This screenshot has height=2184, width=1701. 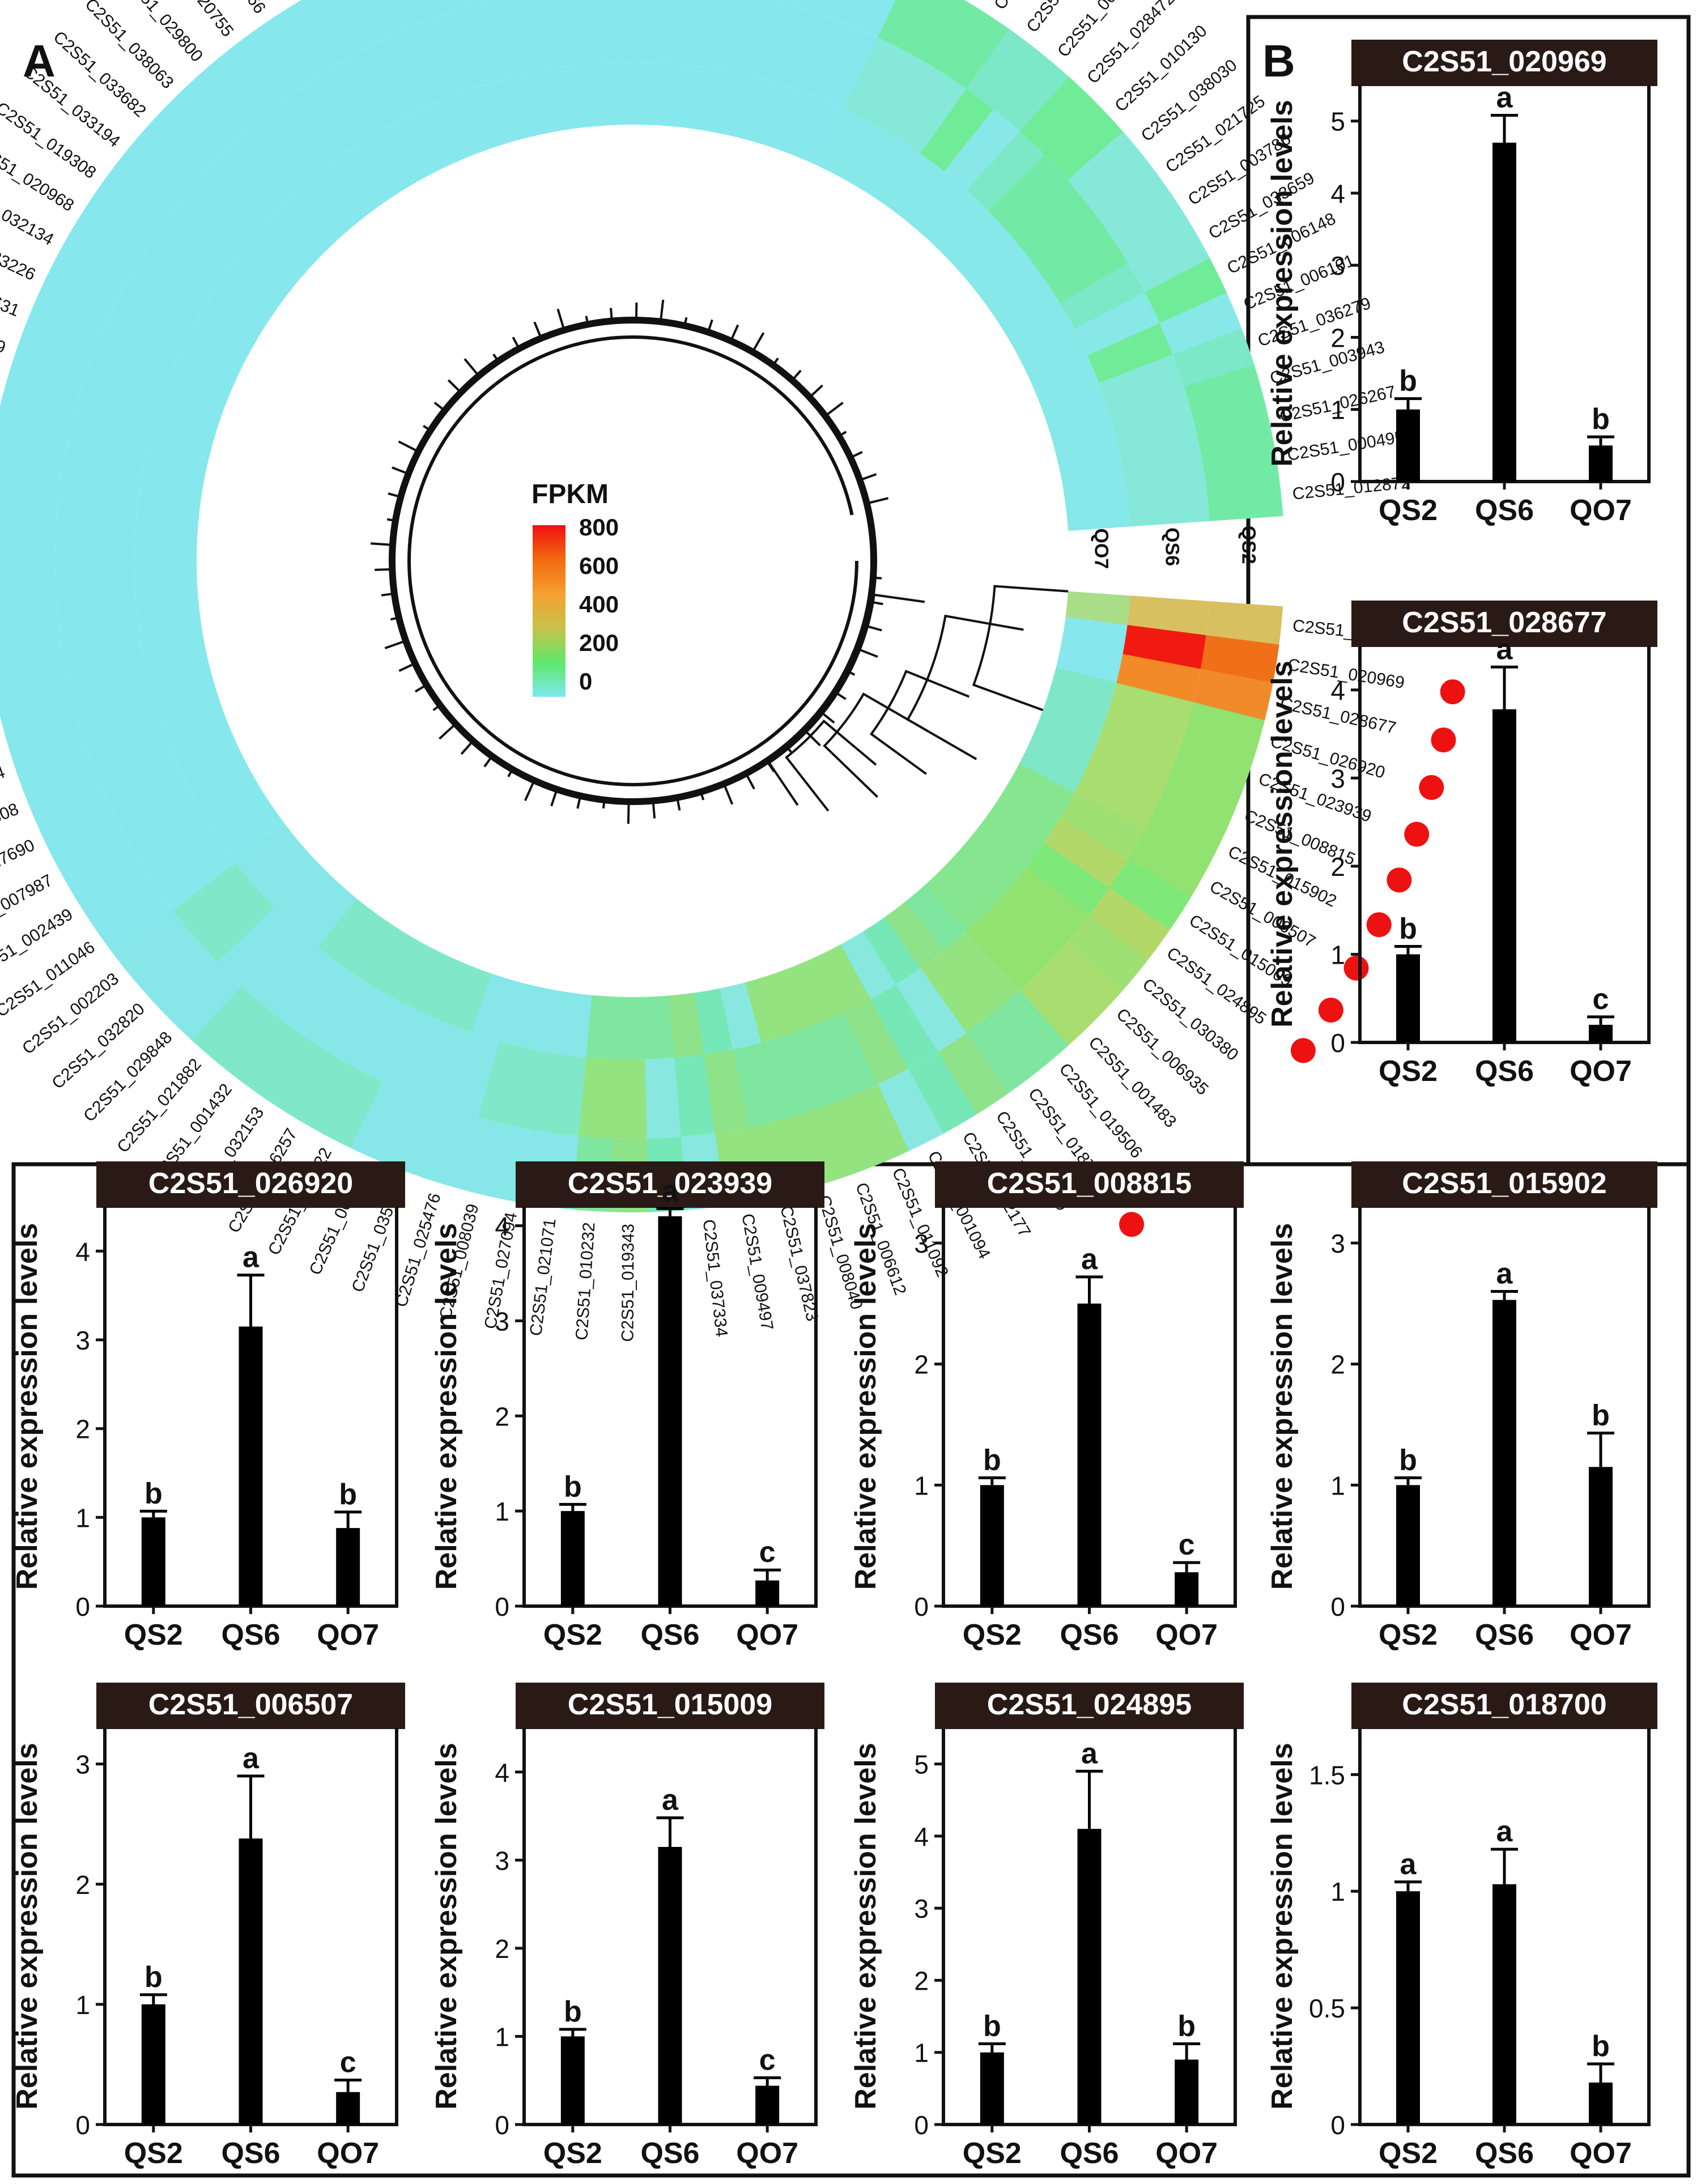 What do you see at coordinates (446, 1406) in the screenshot?
I see `y-axis-label: Relative expression levels` at bounding box center [446, 1406].